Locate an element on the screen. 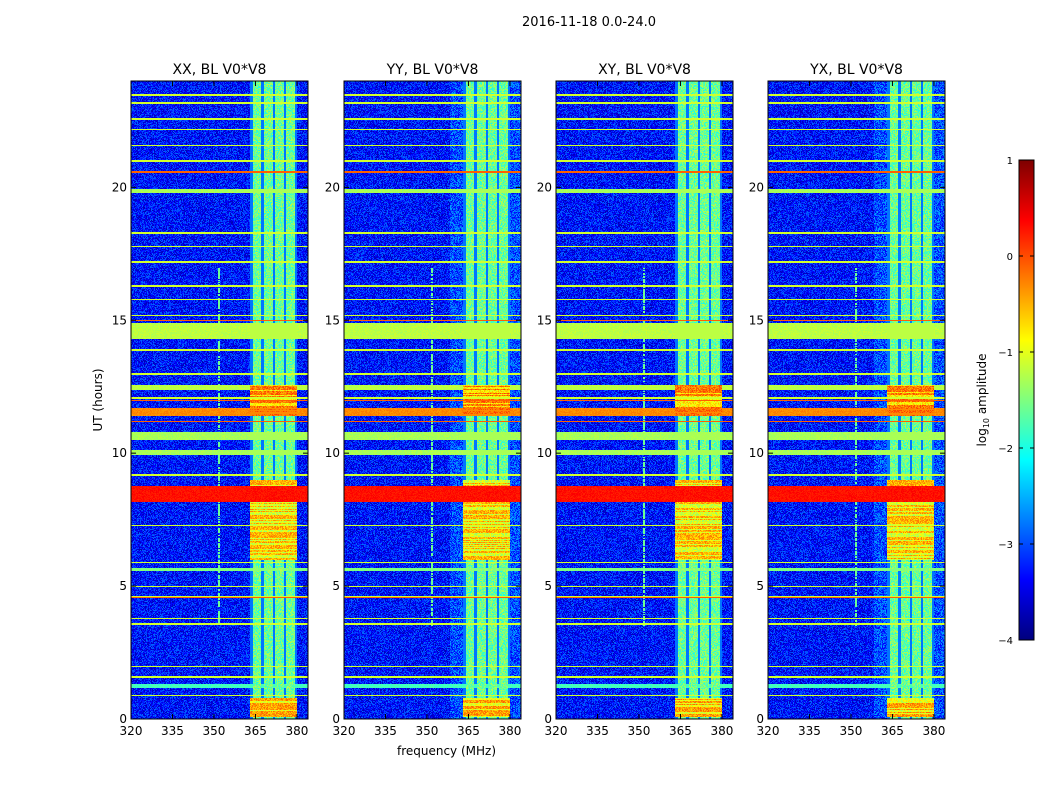  colorbar is located at coordinates (1026, 400).